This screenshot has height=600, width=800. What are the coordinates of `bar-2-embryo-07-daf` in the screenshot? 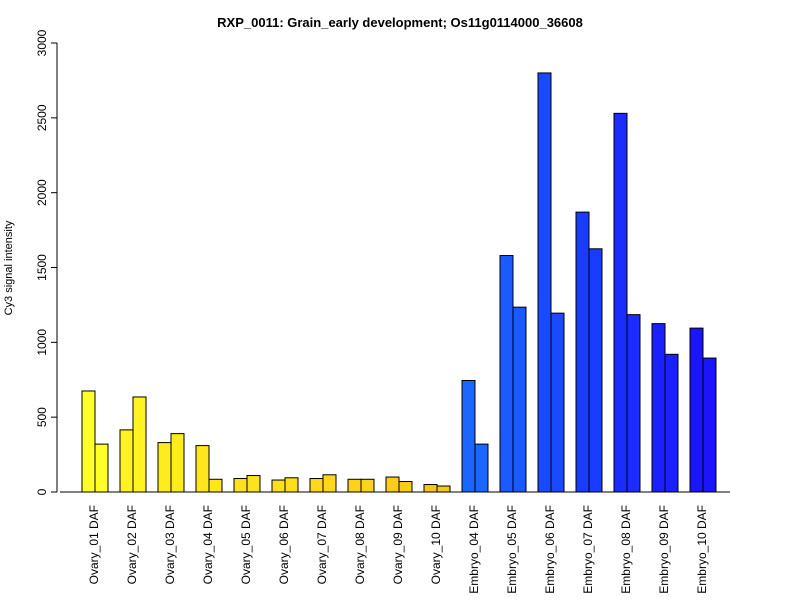 It's located at (595, 370).